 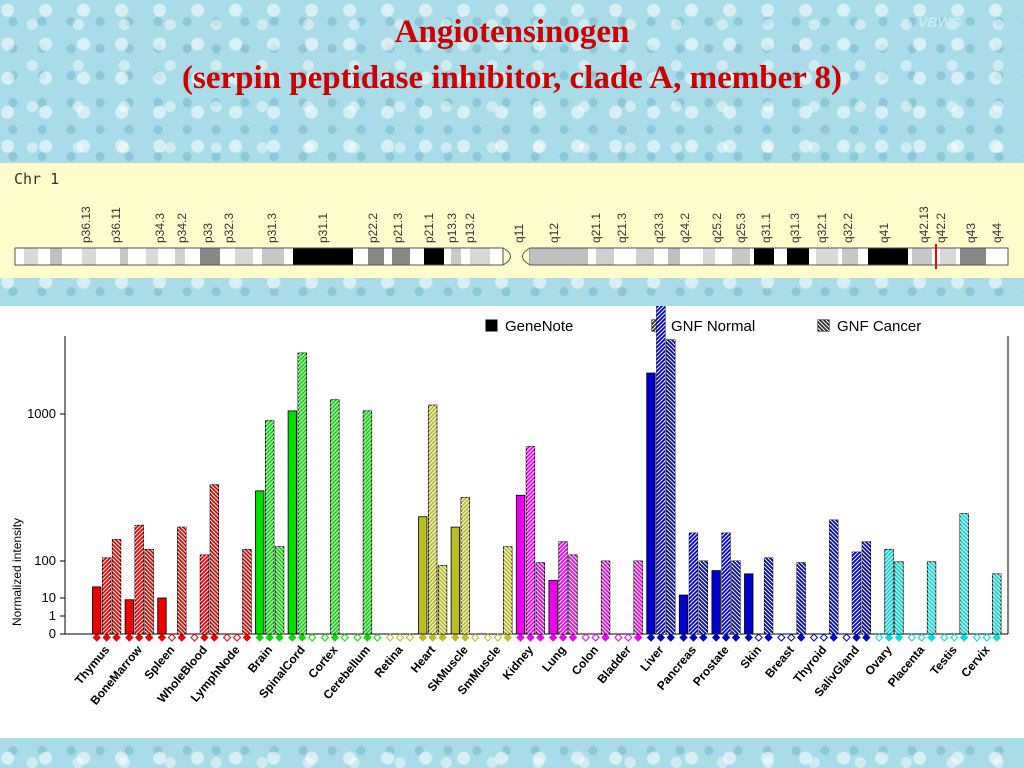 I want to click on band-label: q24.2, so click(x=685, y=228).